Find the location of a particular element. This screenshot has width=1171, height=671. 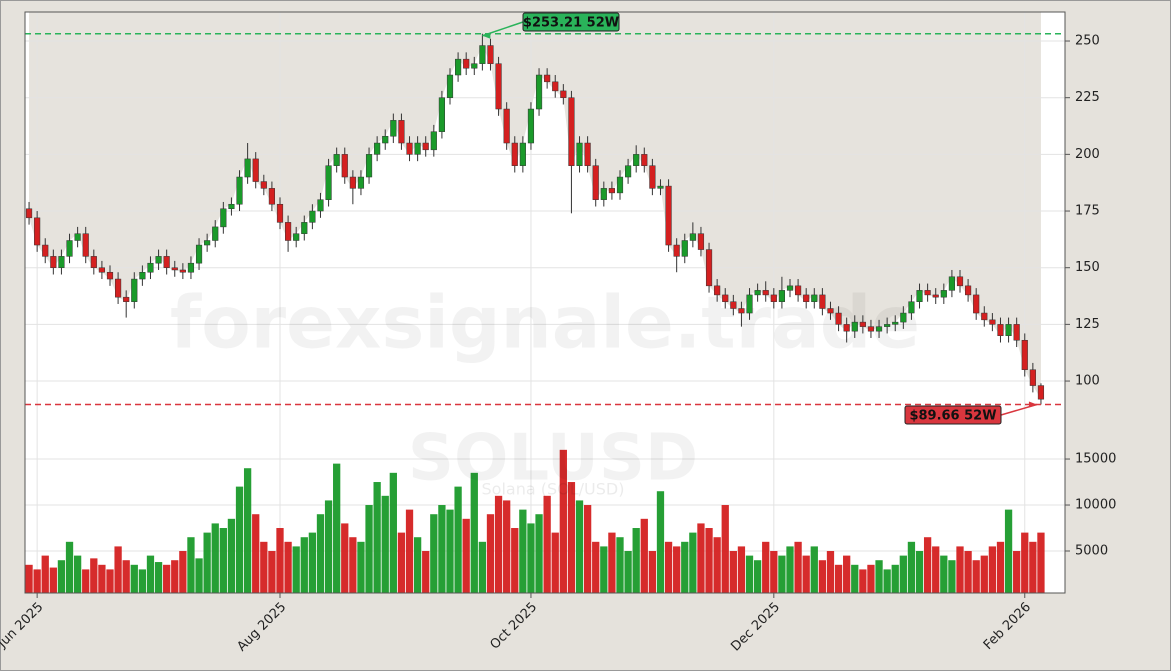

y2-tick-label: 15000 is located at coordinates (1095, 459).